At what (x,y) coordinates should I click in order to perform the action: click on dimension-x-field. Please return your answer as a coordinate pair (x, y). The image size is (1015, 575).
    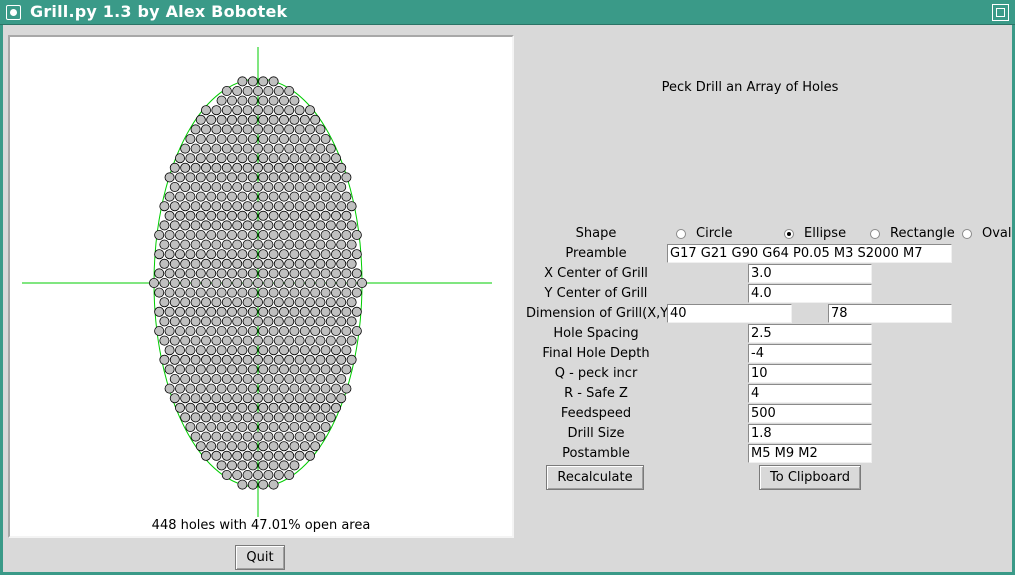
    Looking at the image, I should click on (729, 313).